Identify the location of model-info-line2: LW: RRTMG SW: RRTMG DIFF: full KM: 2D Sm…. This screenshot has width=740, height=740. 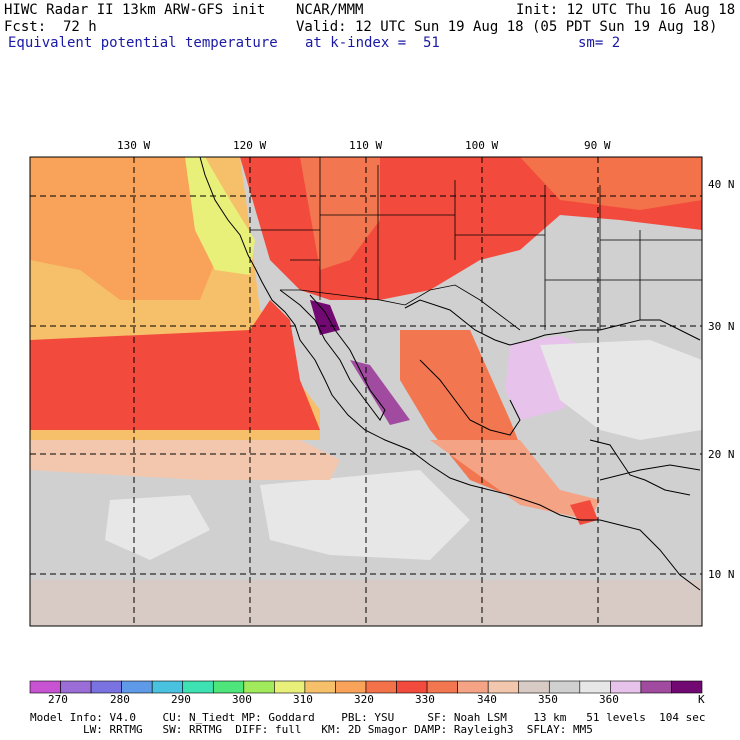
(311, 729).